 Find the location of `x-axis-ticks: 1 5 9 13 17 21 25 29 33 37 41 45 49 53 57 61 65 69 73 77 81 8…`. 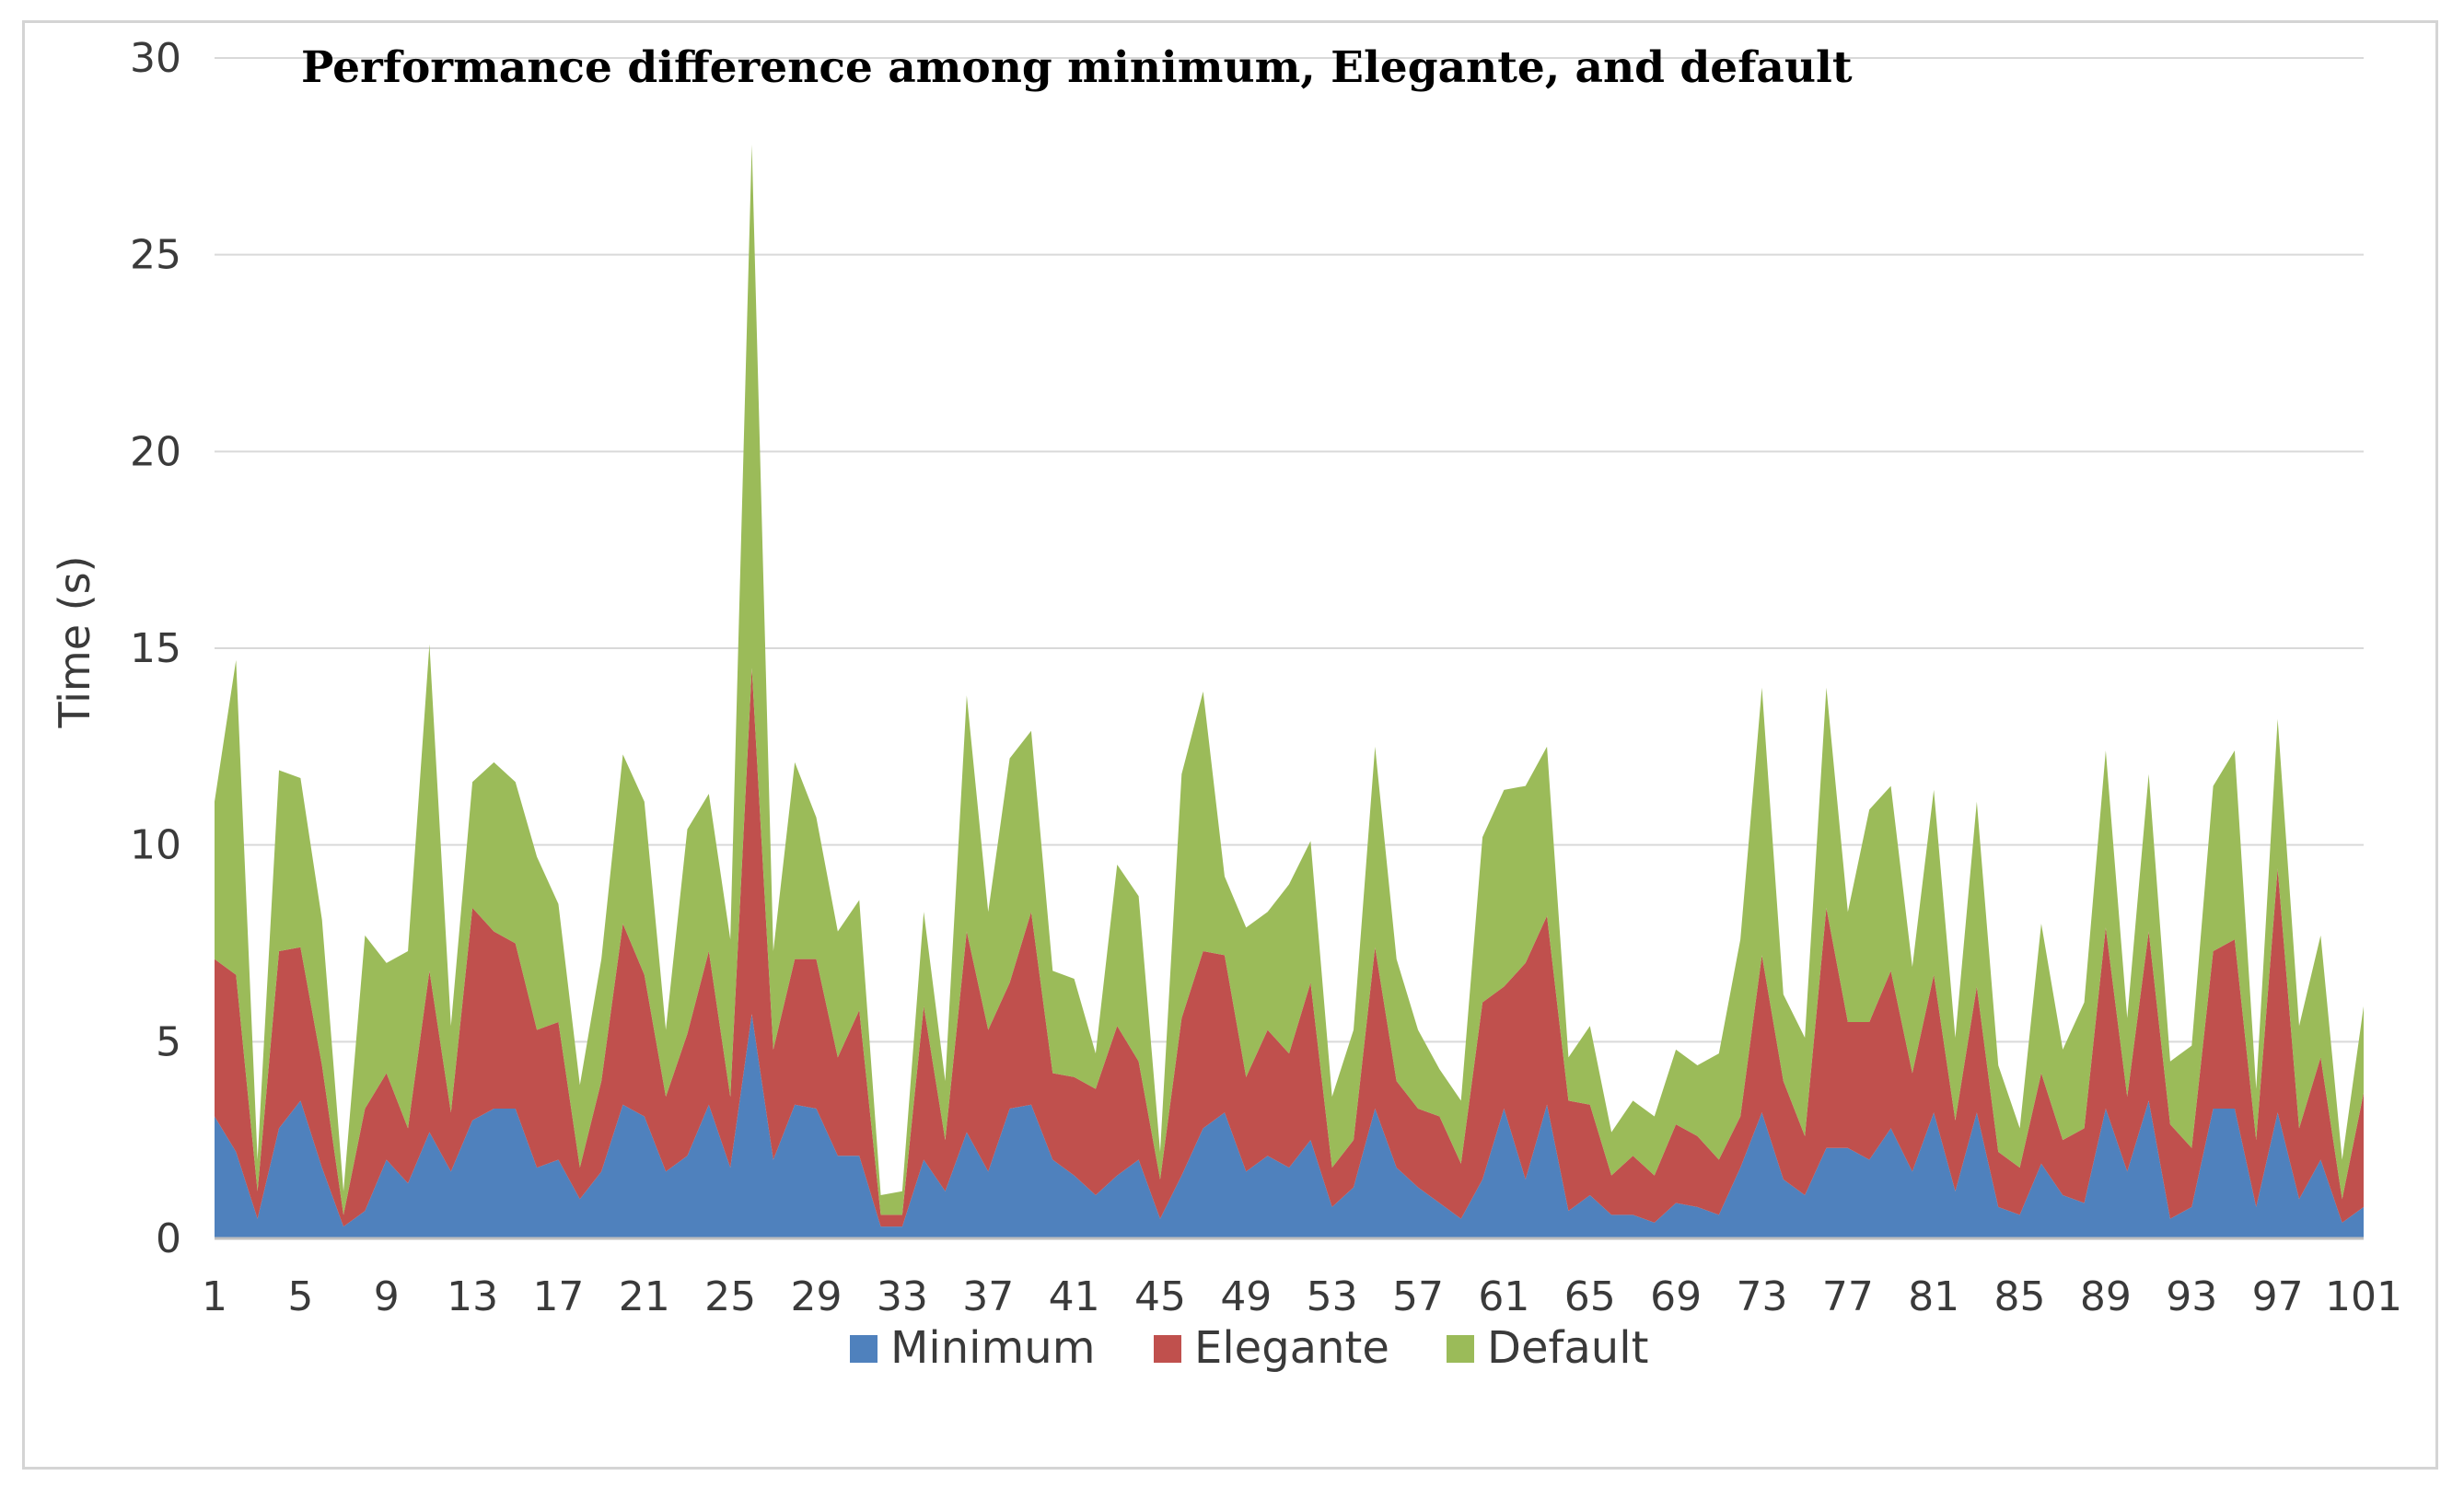

x-axis-ticks: 1 5 9 13 17 21 25 29 33 37 41 45 49 53 57 61 65 69 73 77 81 8… is located at coordinates (1302, 1296).